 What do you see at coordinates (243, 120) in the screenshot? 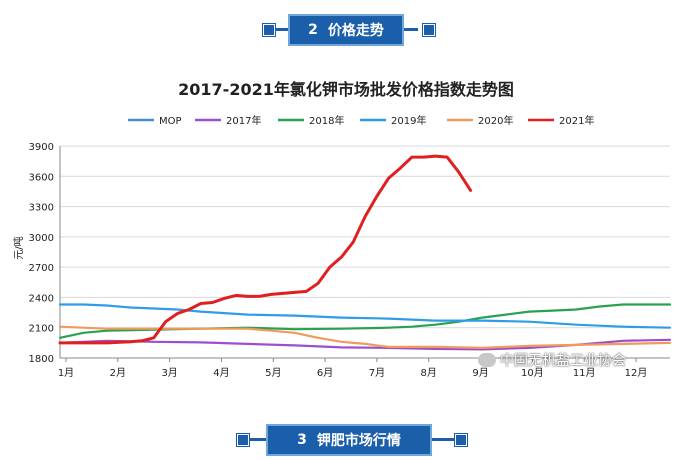
I see `legend-label: 2017年` at bounding box center [243, 120].